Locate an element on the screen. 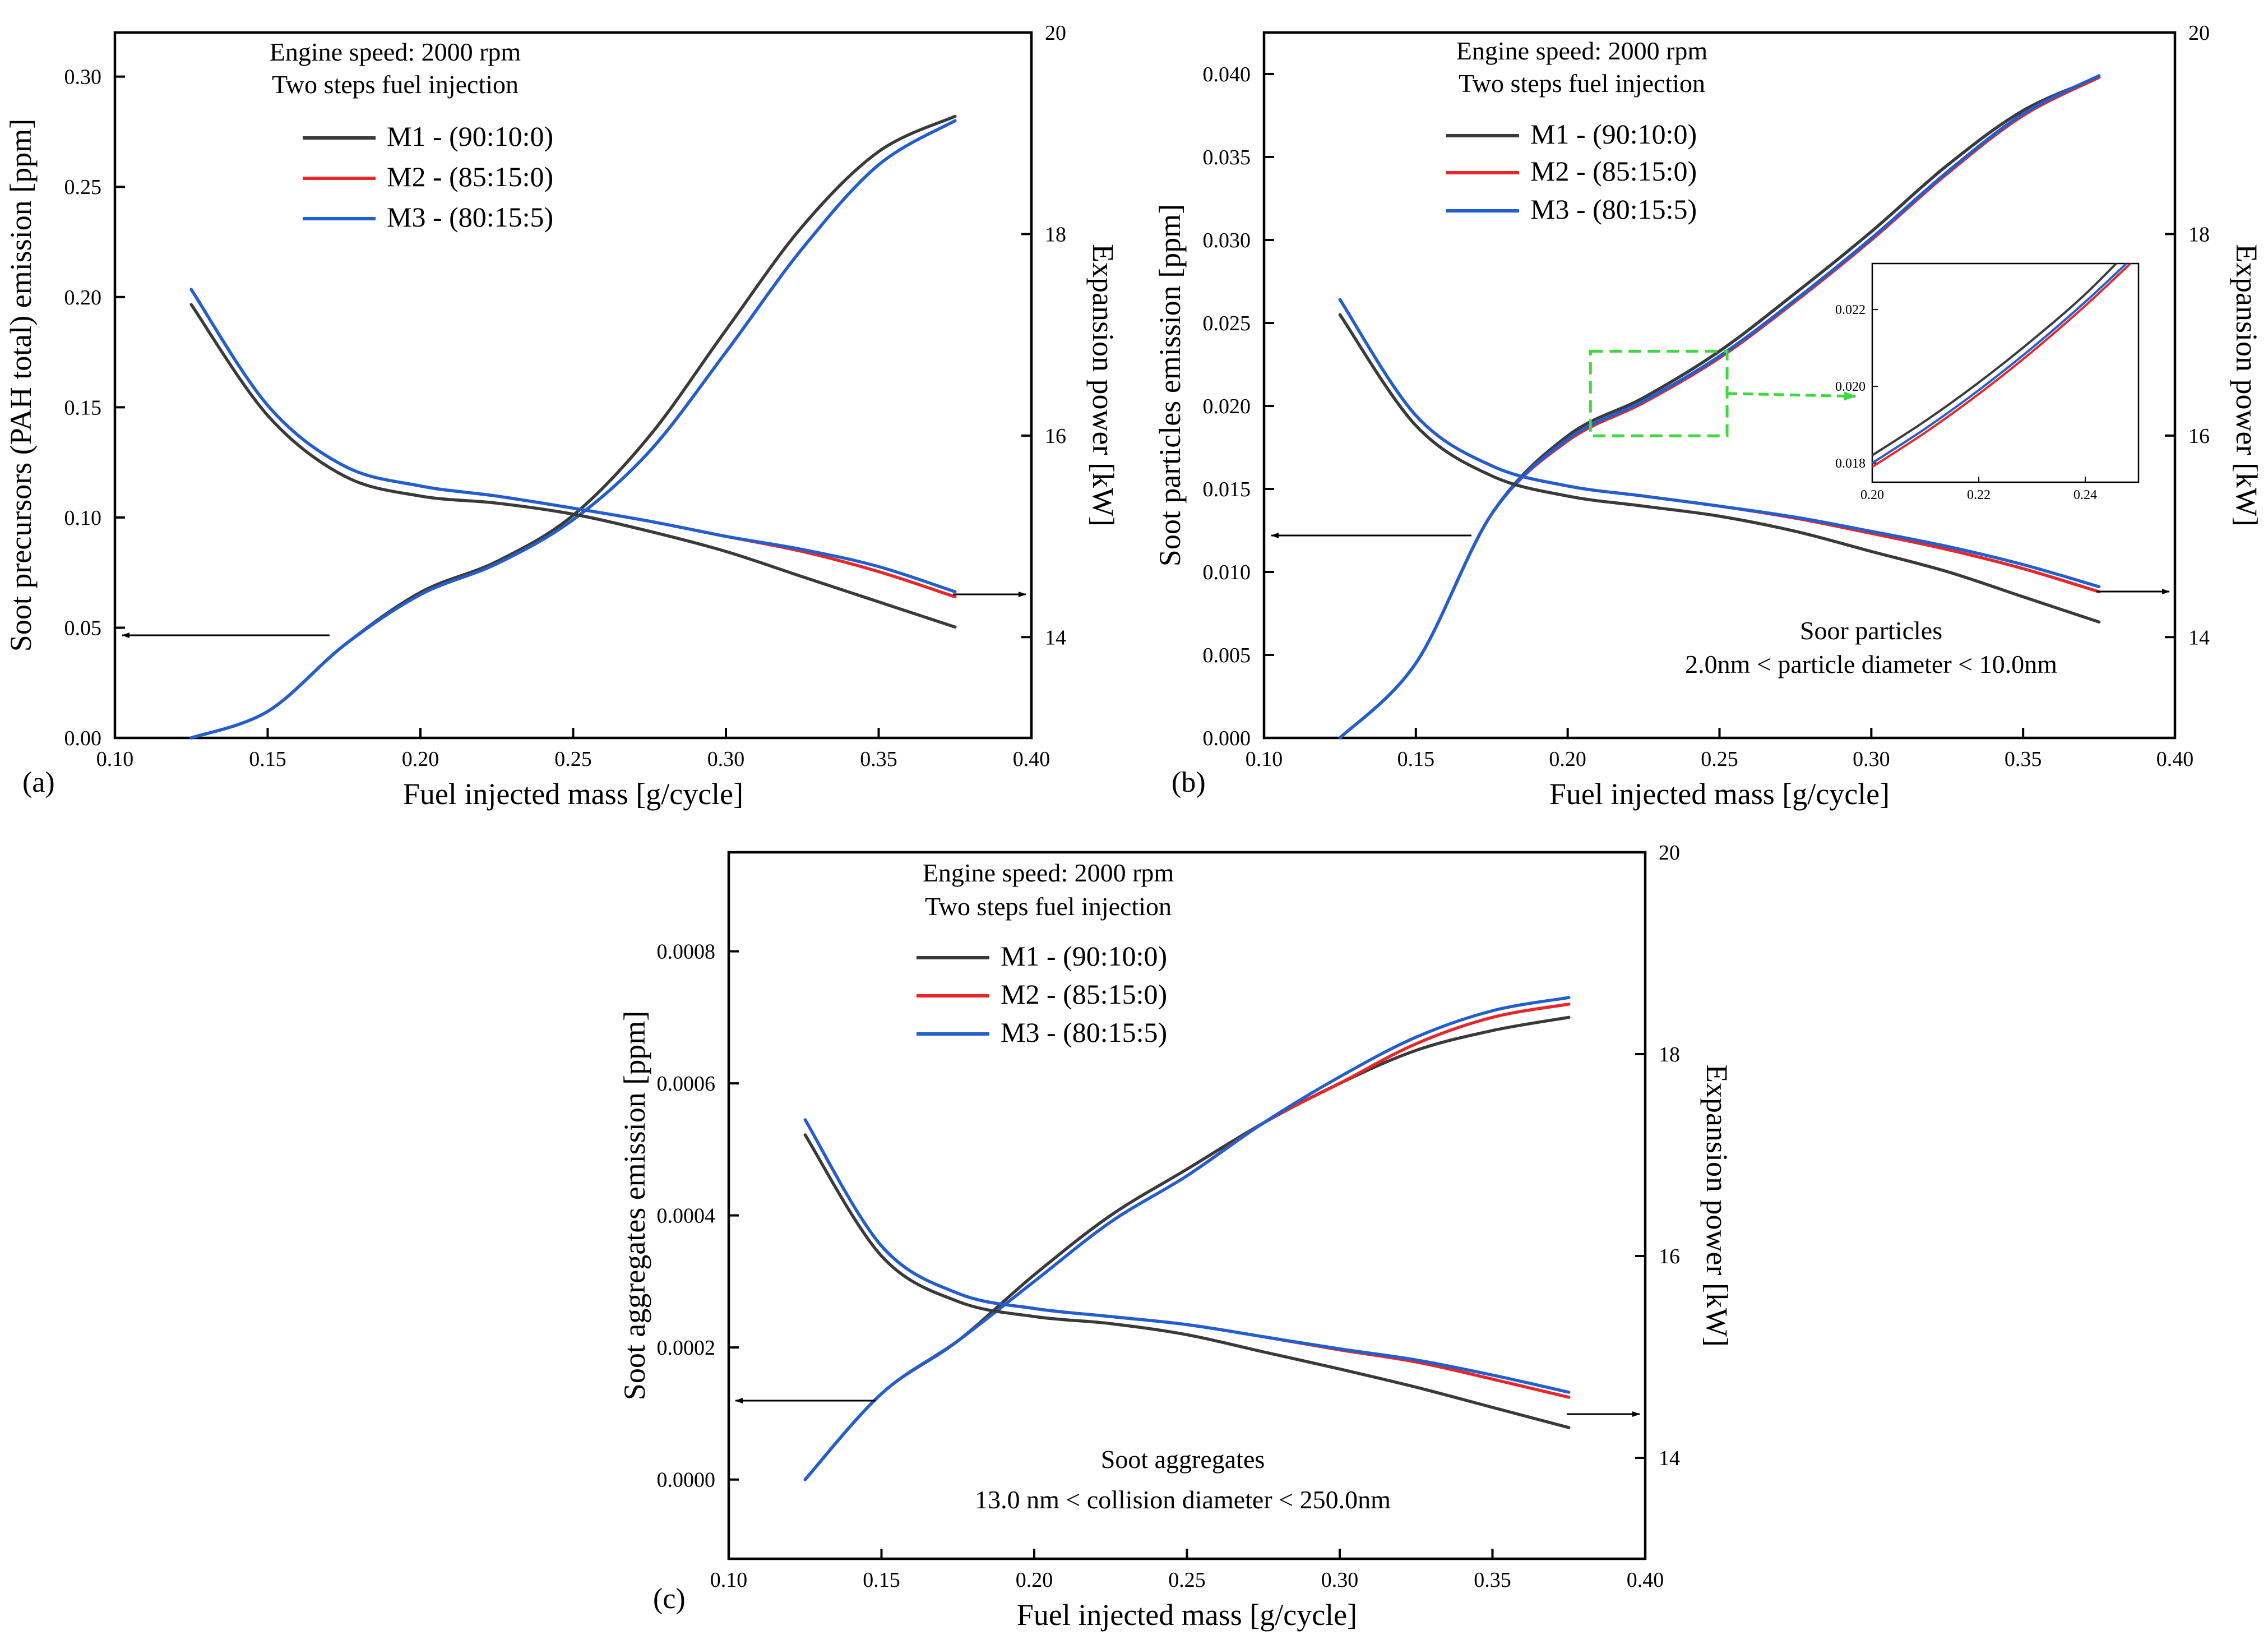 This screenshot has width=2268, height=1644. y-left-tick-label: 0.05 is located at coordinates (83, 628).